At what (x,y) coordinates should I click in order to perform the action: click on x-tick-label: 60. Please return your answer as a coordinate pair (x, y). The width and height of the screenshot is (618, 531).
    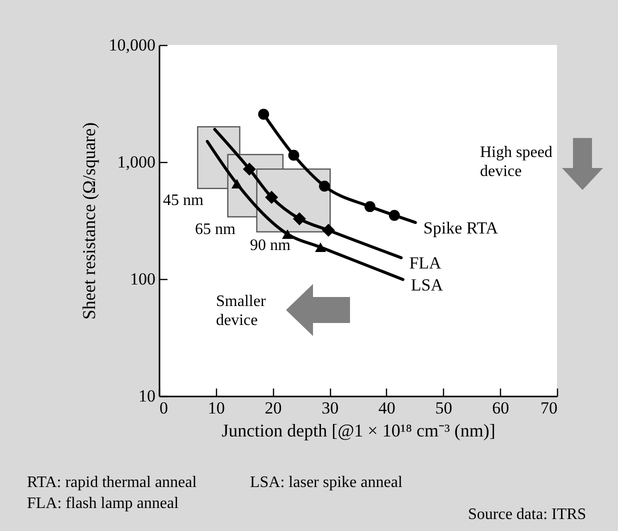
    Looking at the image, I should click on (501, 408).